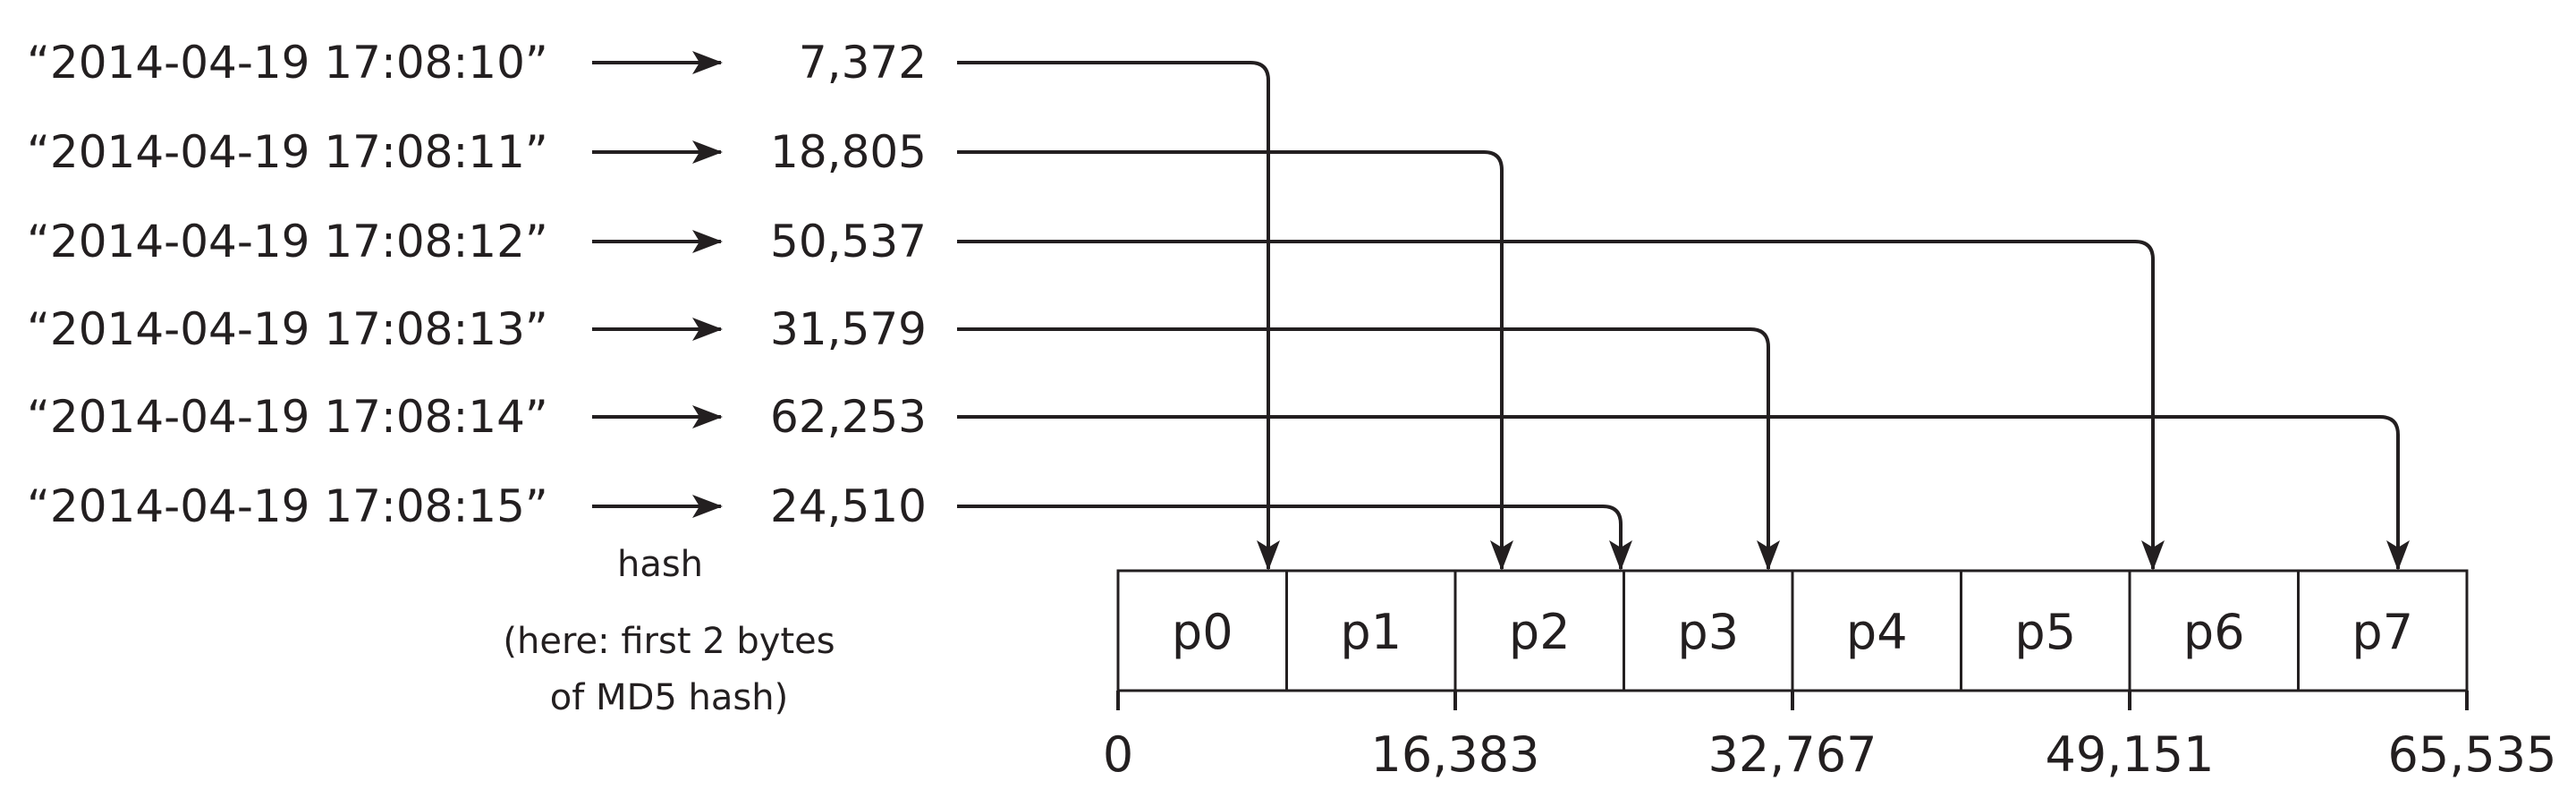 The width and height of the screenshot is (2576, 806). I want to click on tick-label: 32,767, so click(1792, 754).